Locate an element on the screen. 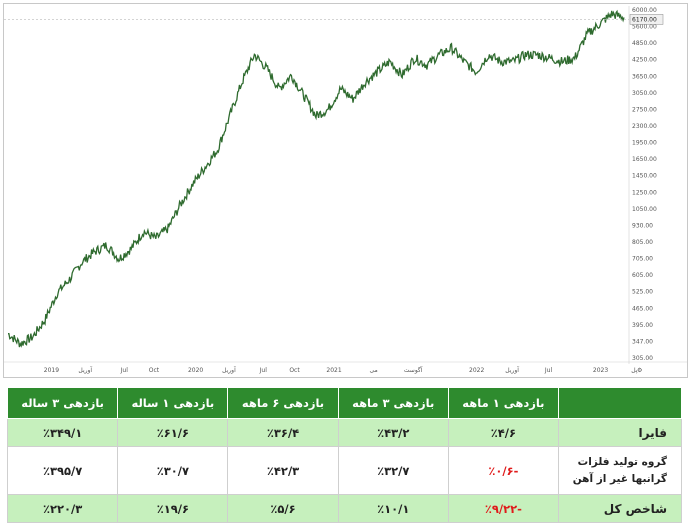  y-tick-label: 5600.00 is located at coordinates (644, 27).